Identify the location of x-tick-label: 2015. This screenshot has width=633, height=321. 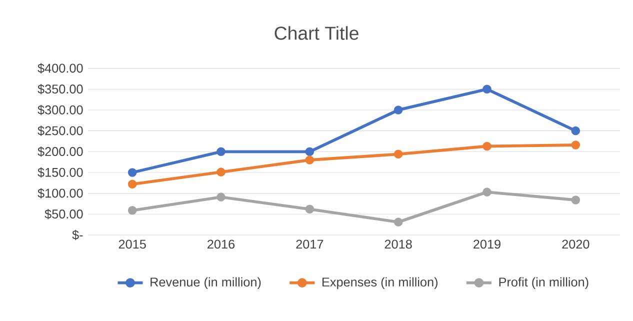
(132, 244).